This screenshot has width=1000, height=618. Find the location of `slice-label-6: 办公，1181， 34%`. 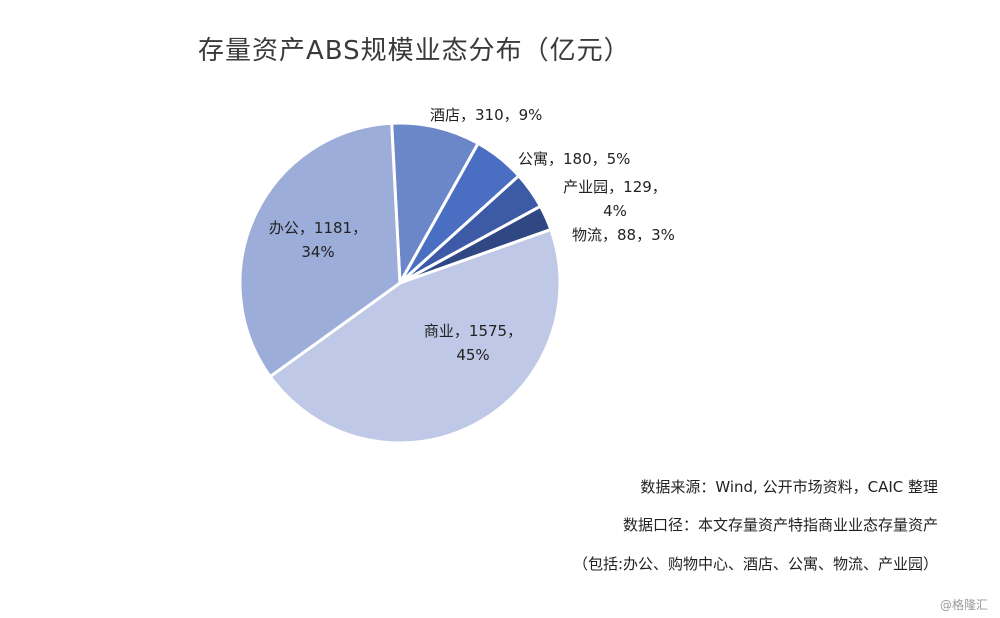

slice-label-6: 办公，1181， 34% is located at coordinates (318, 240).